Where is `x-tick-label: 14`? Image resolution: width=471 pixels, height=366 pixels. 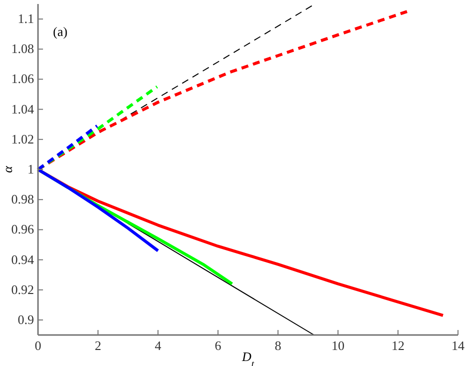 x-tick-label: 14 is located at coordinates (458, 345).